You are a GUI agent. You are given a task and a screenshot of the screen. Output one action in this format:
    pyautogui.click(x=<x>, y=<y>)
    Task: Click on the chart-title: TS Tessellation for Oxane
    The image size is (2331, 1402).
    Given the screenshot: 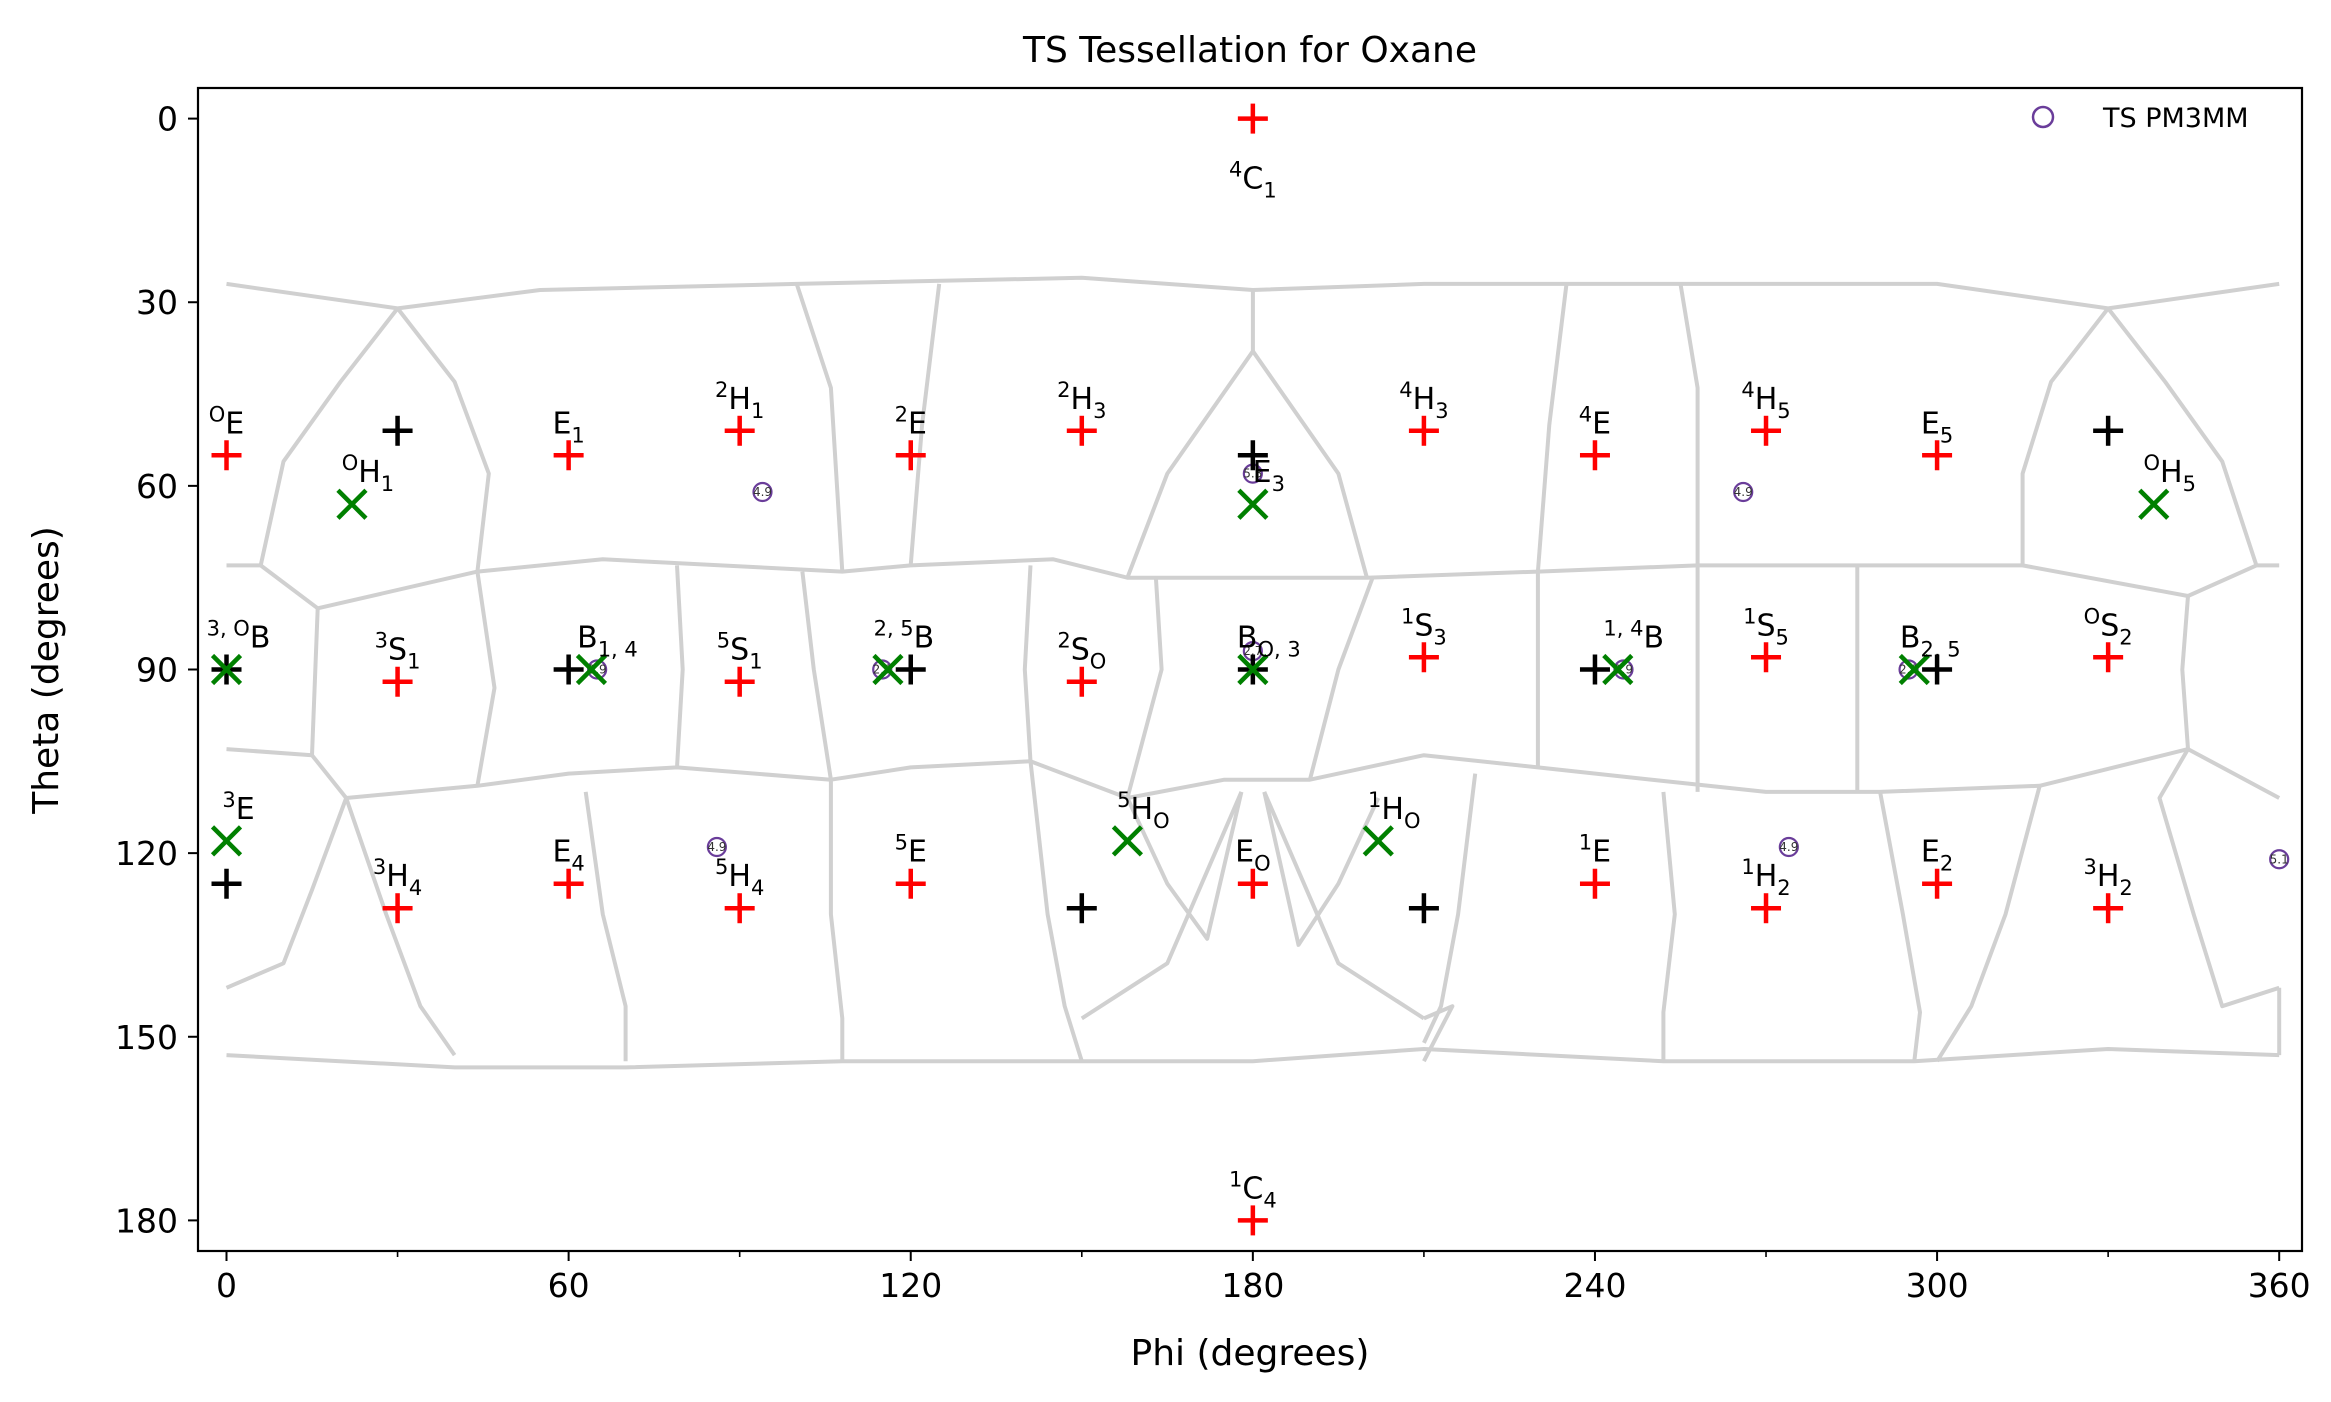 What is the action you would take?
    pyautogui.click(x=1249, y=50)
    